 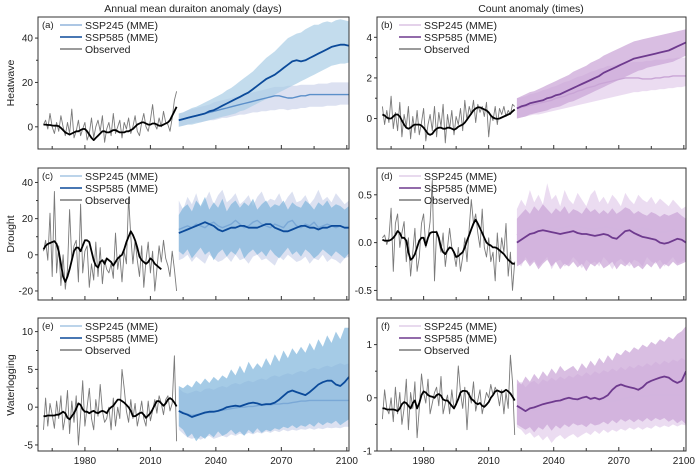 What do you see at coordinates (26, 291) in the screenshot?
I see `y-tick-label: -20` at bounding box center [26, 291].